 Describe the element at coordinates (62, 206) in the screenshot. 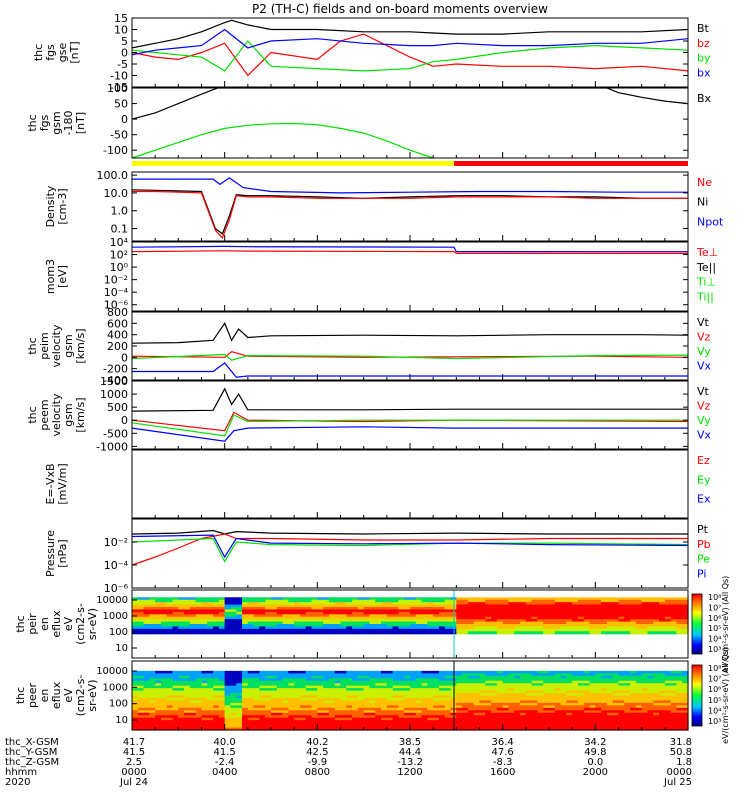

I see `y-axis-label: [cm-3]` at that location.